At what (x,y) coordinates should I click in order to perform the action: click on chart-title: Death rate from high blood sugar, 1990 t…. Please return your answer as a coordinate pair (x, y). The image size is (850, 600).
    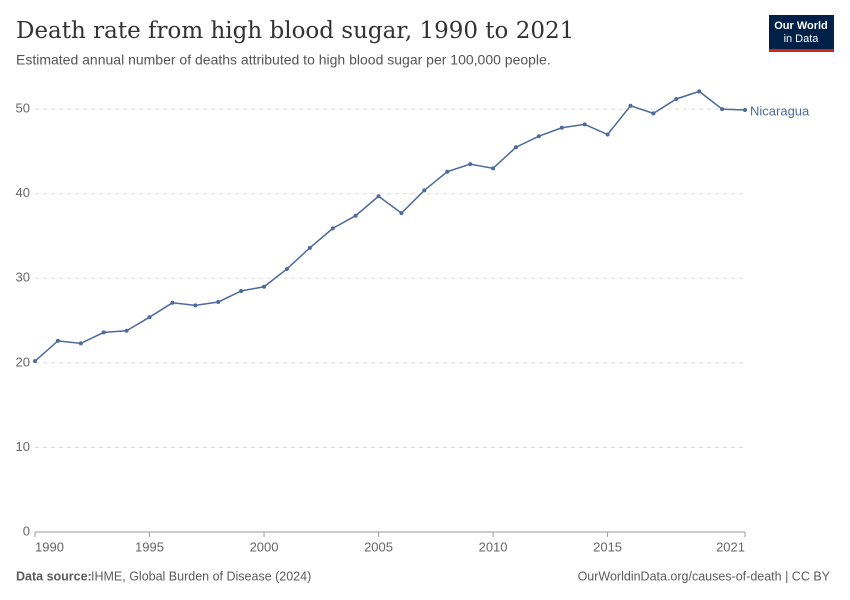
    Looking at the image, I should click on (295, 31).